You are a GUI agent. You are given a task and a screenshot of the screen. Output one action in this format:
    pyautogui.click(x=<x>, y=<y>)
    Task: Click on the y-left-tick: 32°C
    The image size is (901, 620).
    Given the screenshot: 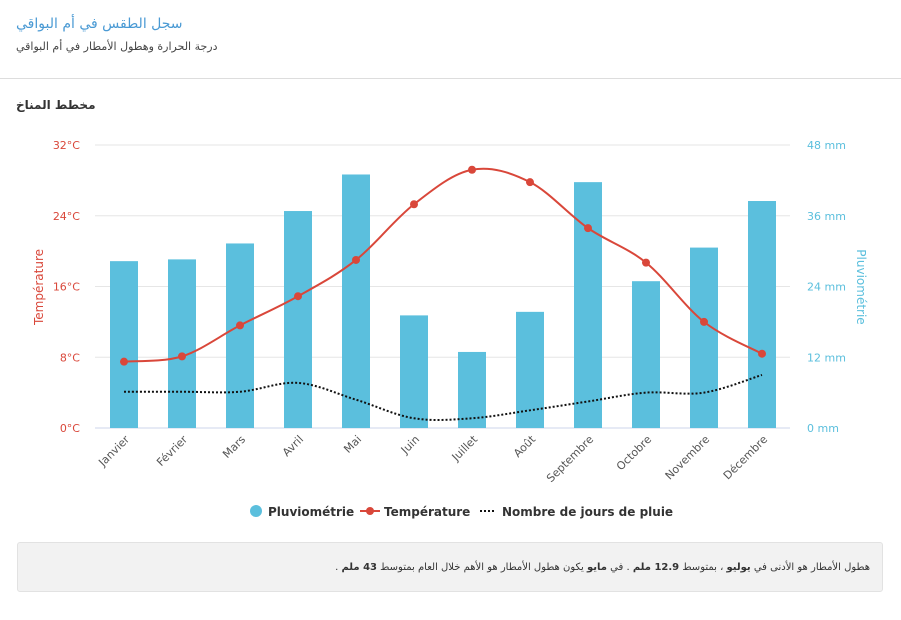 What is the action you would take?
    pyautogui.click(x=66, y=145)
    